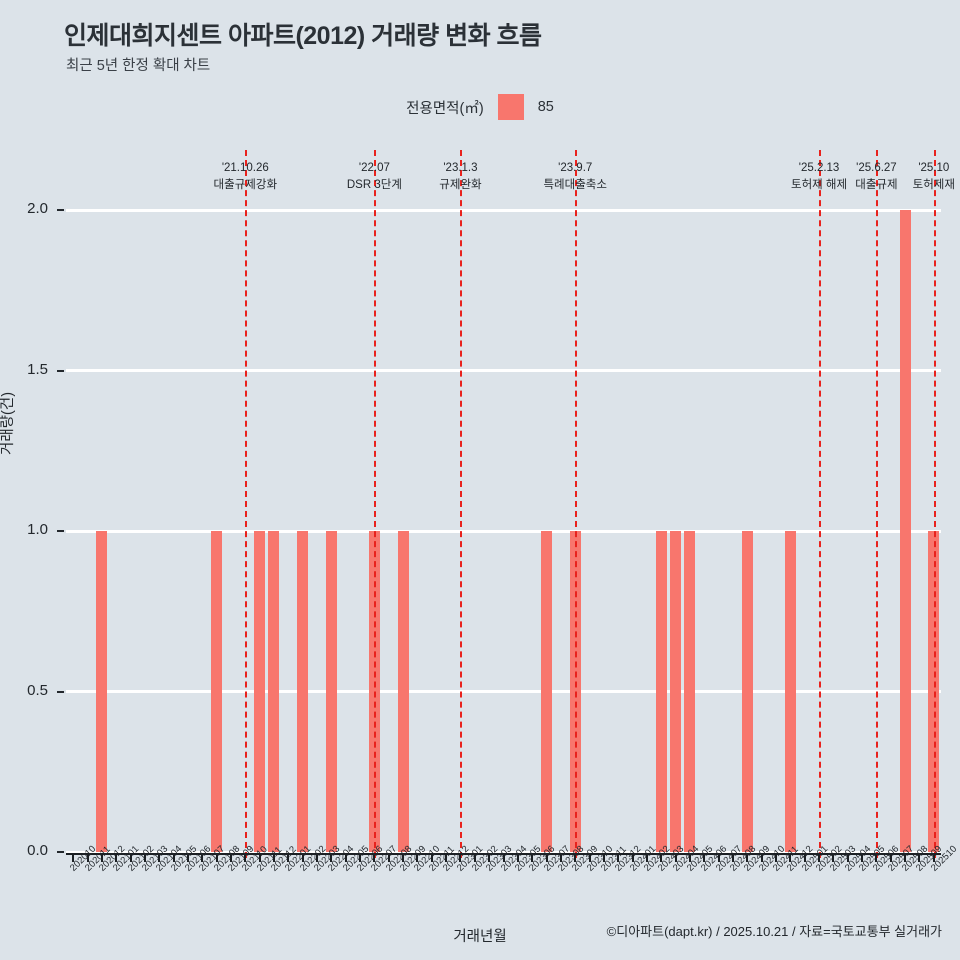  Describe the element at coordinates (934, 168) in the screenshot. I see `annotation-date: '25.10` at that location.